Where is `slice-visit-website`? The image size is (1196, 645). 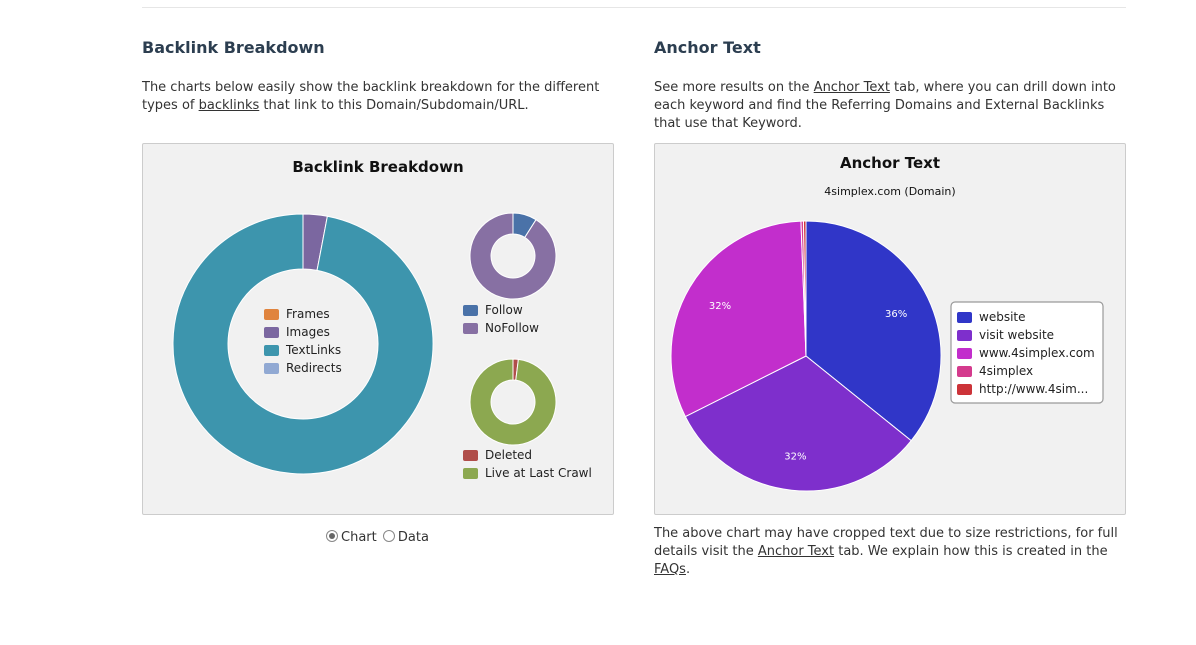
slice-visit-website is located at coordinates (798, 423).